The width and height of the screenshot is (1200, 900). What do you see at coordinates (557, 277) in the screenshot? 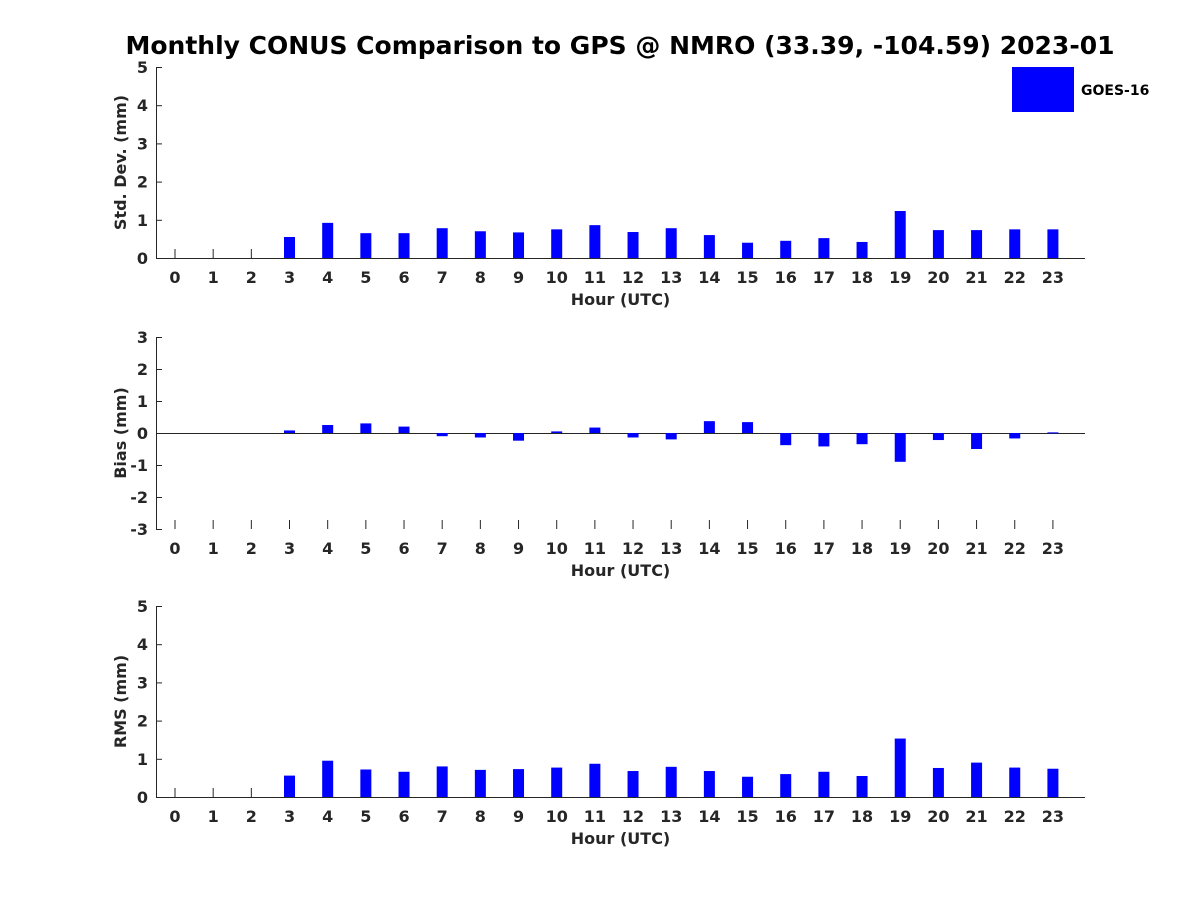
I see `std-dev-x-tick-label: 10` at bounding box center [557, 277].